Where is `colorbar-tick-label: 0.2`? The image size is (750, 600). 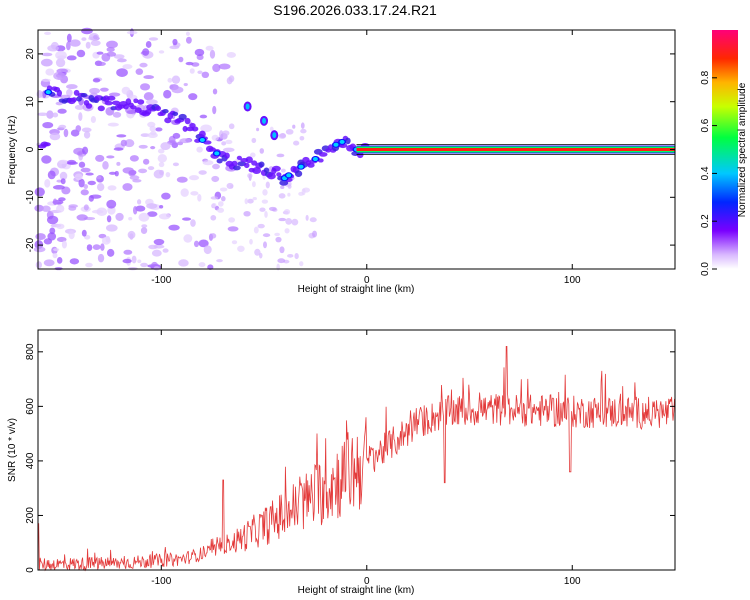 colorbar-tick-label: 0.2 is located at coordinates (705, 221).